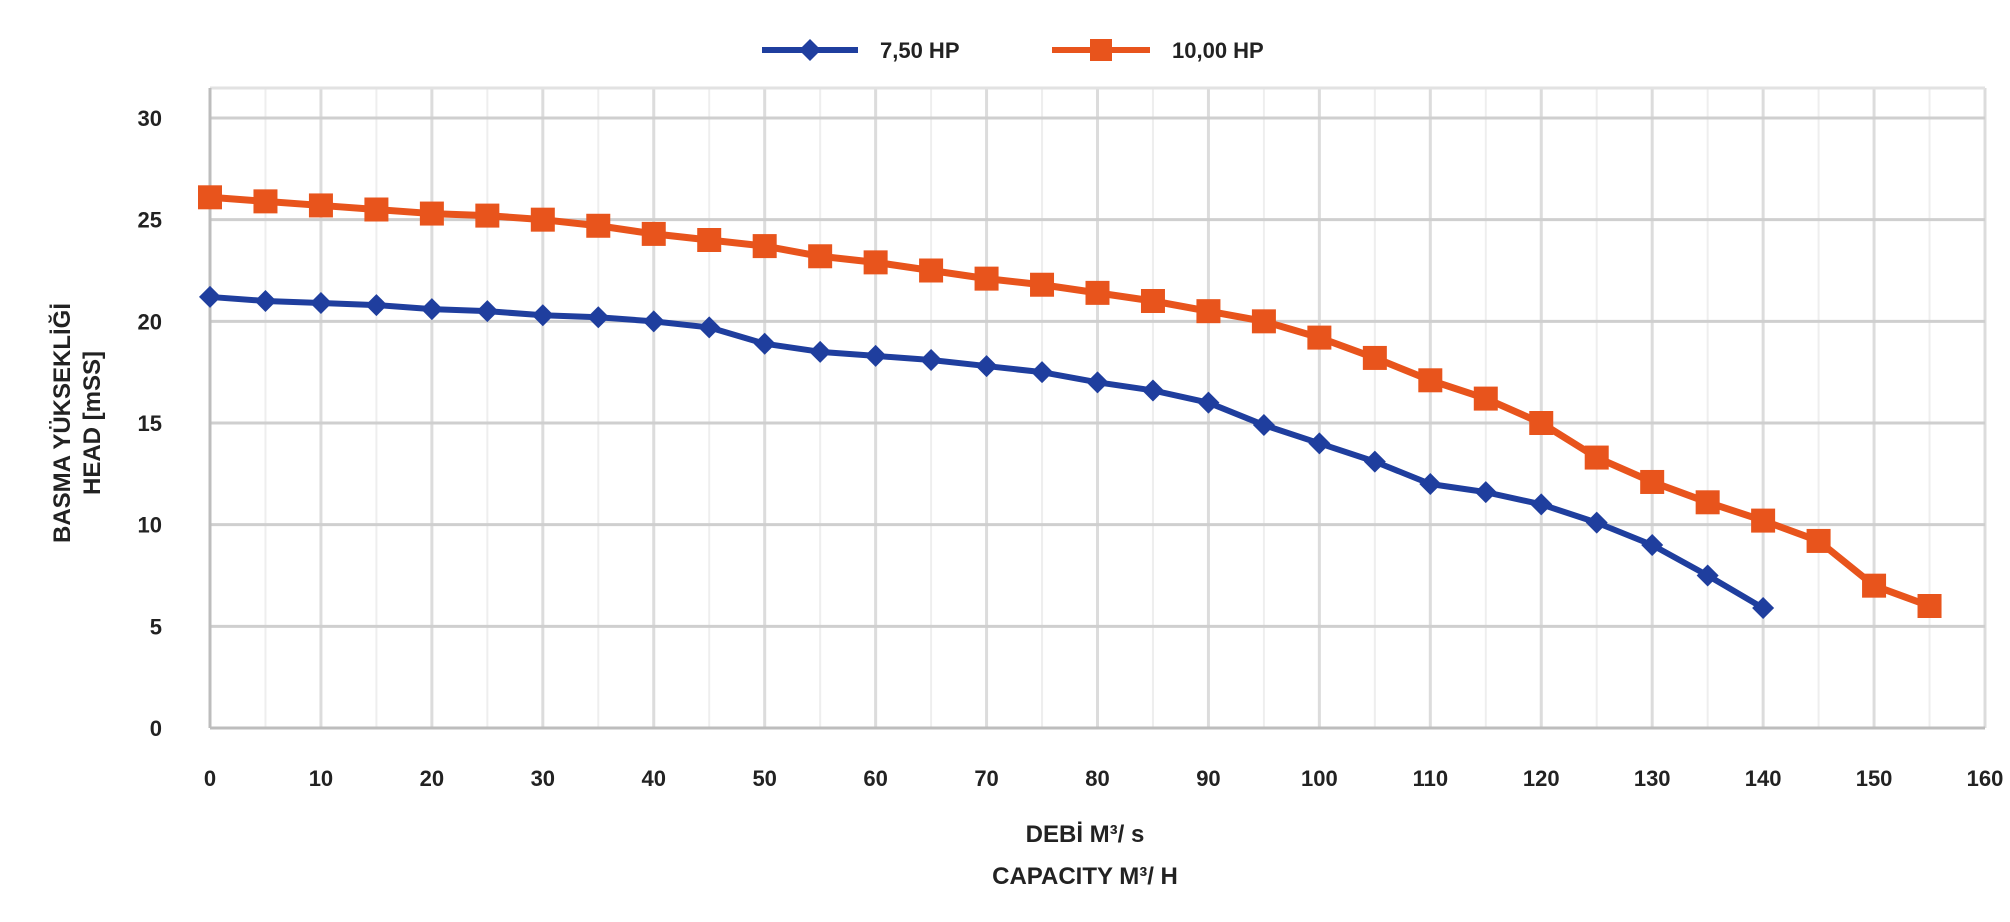  Describe the element at coordinates (654, 778) in the screenshot. I see `x-tick-label: 40` at that location.